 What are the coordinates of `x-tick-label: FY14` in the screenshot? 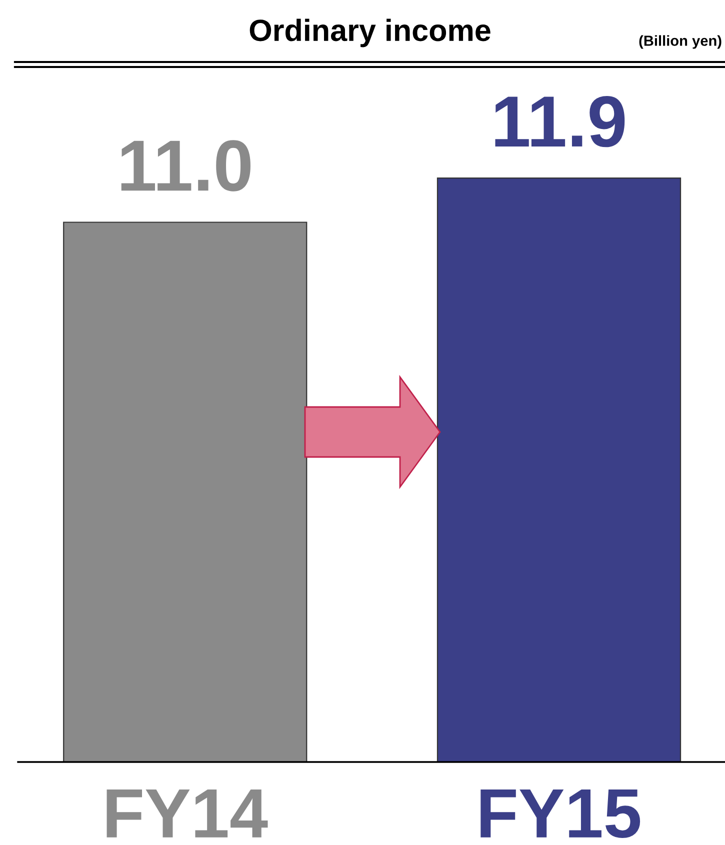 It's located at (187, 814).